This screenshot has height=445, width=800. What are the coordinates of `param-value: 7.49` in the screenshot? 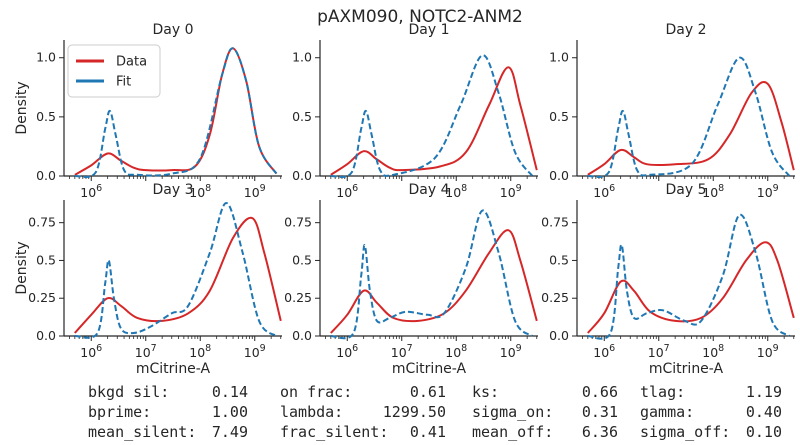 It's located at (229, 432).